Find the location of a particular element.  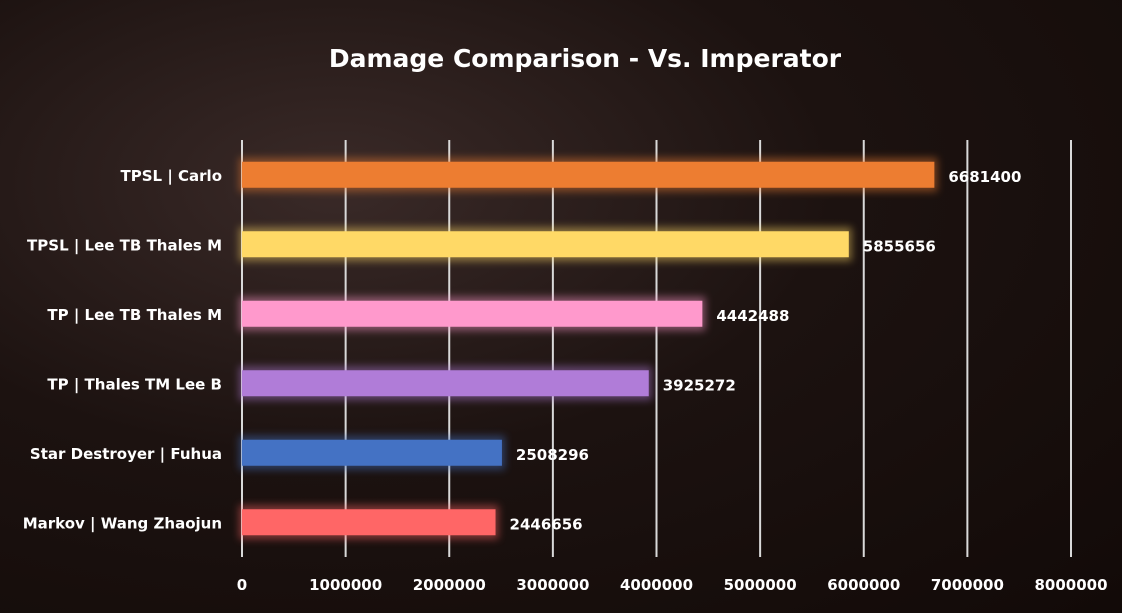

x-tick-label: 0 is located at coordinates (242, 585).